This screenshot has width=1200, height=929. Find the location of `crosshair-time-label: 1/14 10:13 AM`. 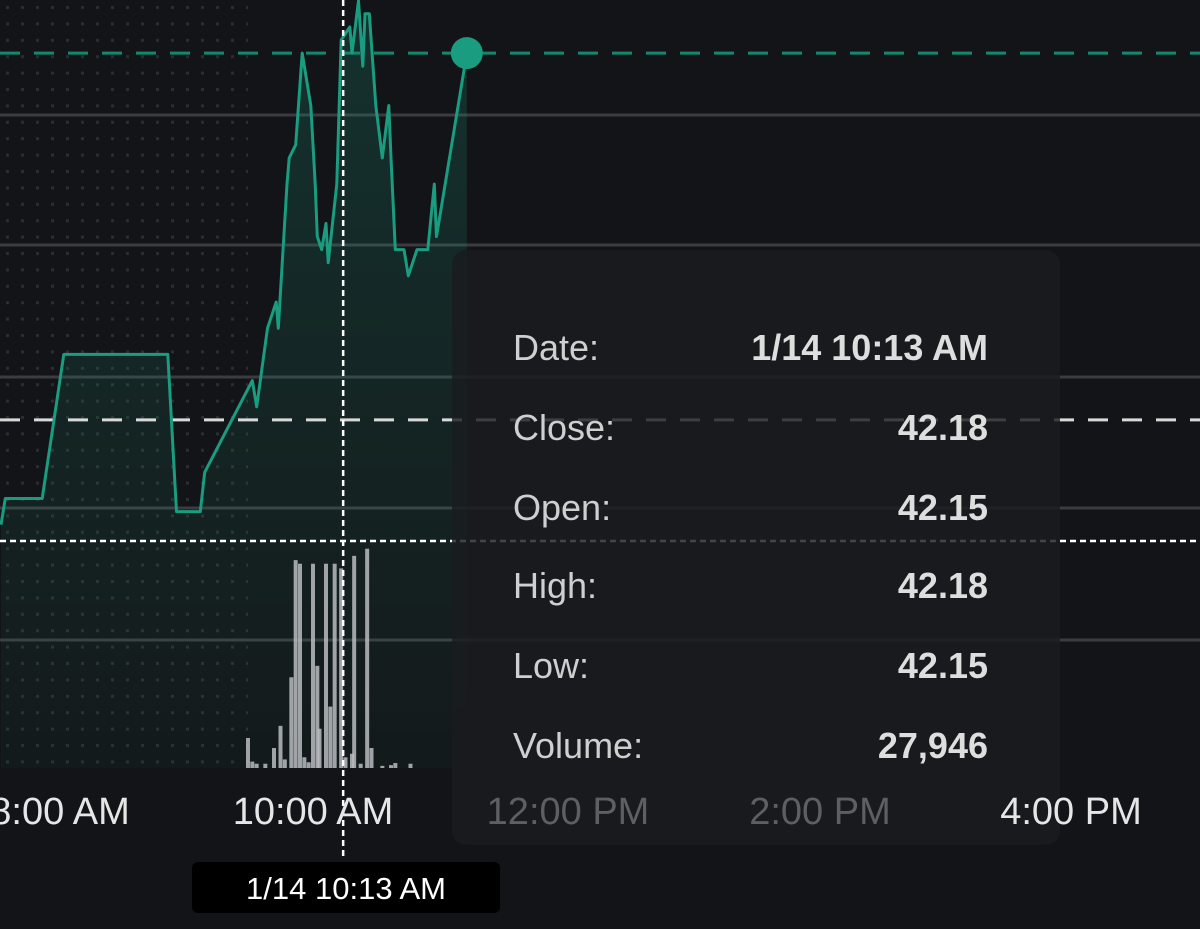

crosshair-time-label: 1/14 10:13 AM is located at coordinates (346, 887).